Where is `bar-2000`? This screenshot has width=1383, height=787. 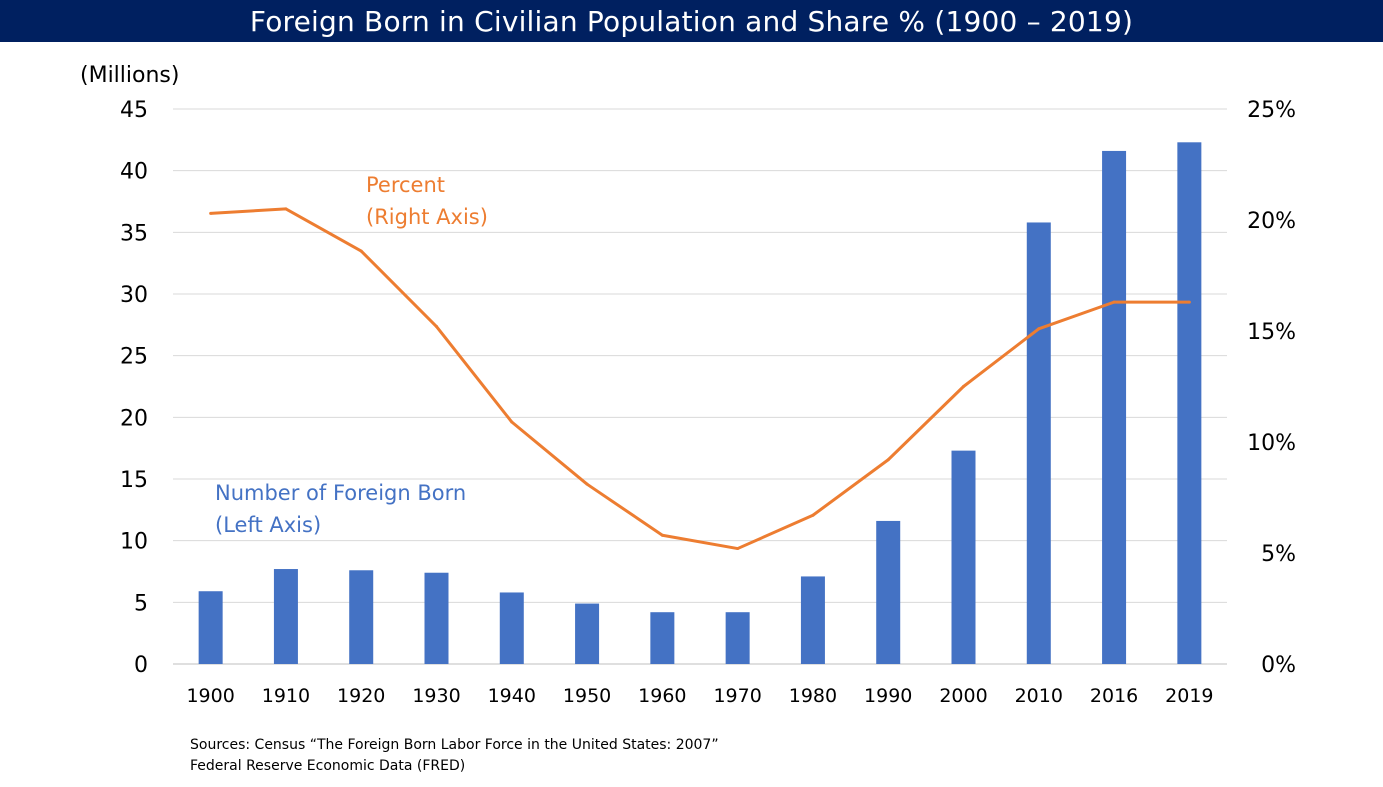 bar-2000 is located at coordinates (963, 557).